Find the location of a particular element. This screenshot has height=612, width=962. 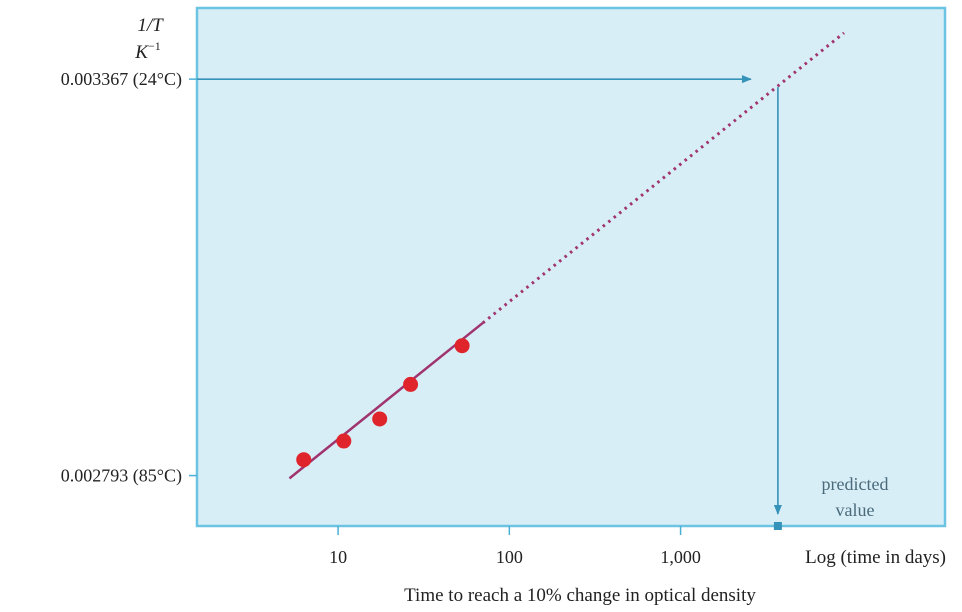

y-axis-ticks: 0.002793 (85°C) 0.003367 (24°C) is located at coordinates (129, 278).